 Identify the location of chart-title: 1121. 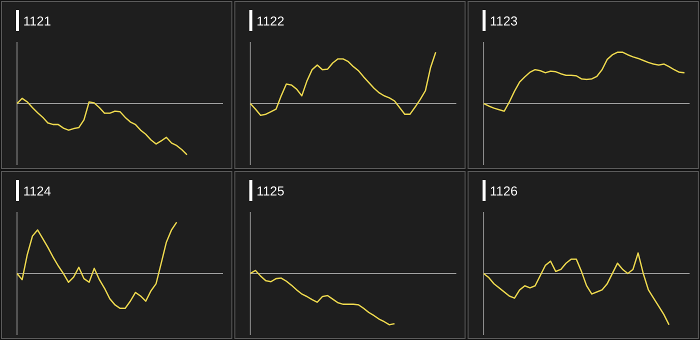
(37, 21).